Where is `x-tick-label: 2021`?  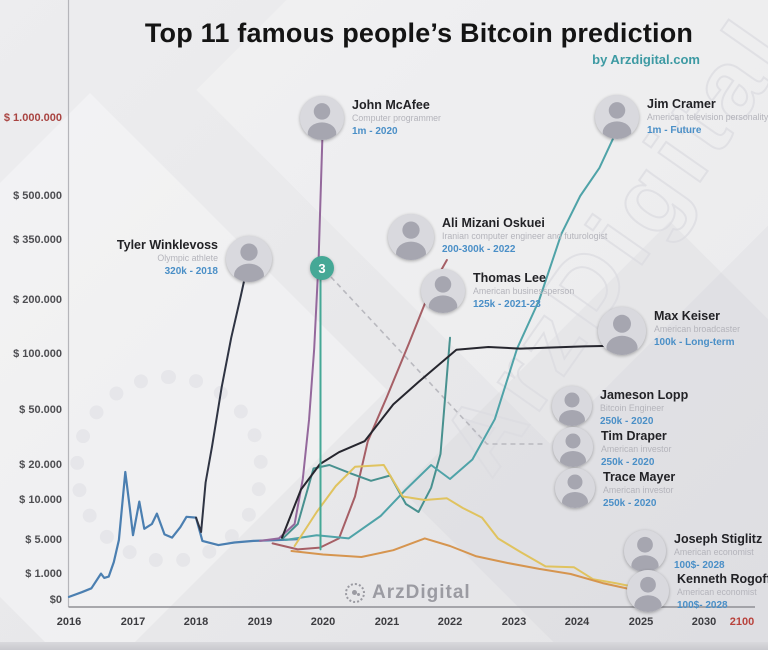 x-tick-label: 2021 is located at coordinates (387, 622).